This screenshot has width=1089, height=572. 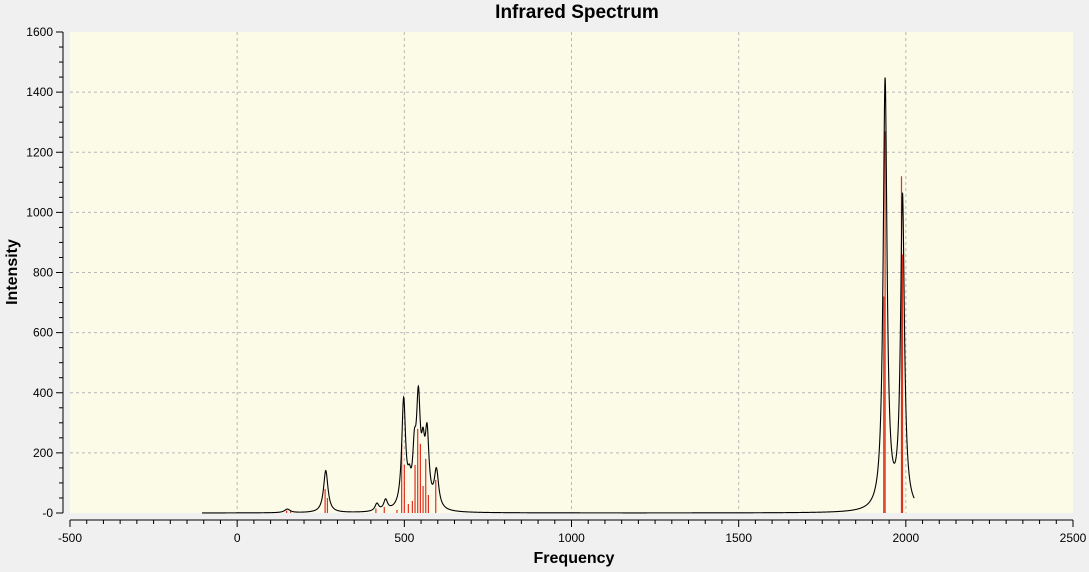 What do you see at coordinates (39, 152) in the screenshot?
I see `y-tick-label: 1200` at bounding box center [39, 152].